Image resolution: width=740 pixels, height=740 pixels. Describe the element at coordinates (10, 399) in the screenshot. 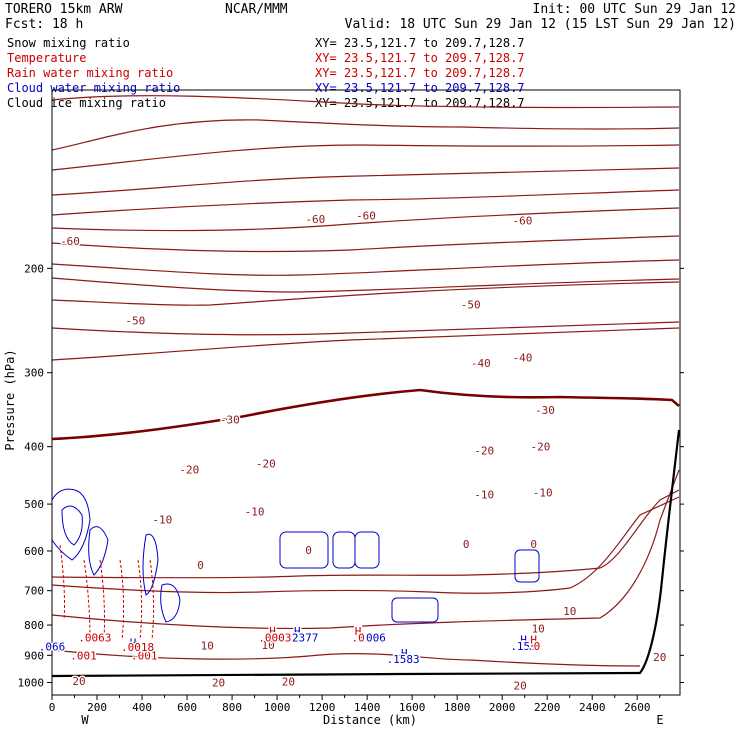

I see `y-axis-title: Pressure (hPa)` at that location.